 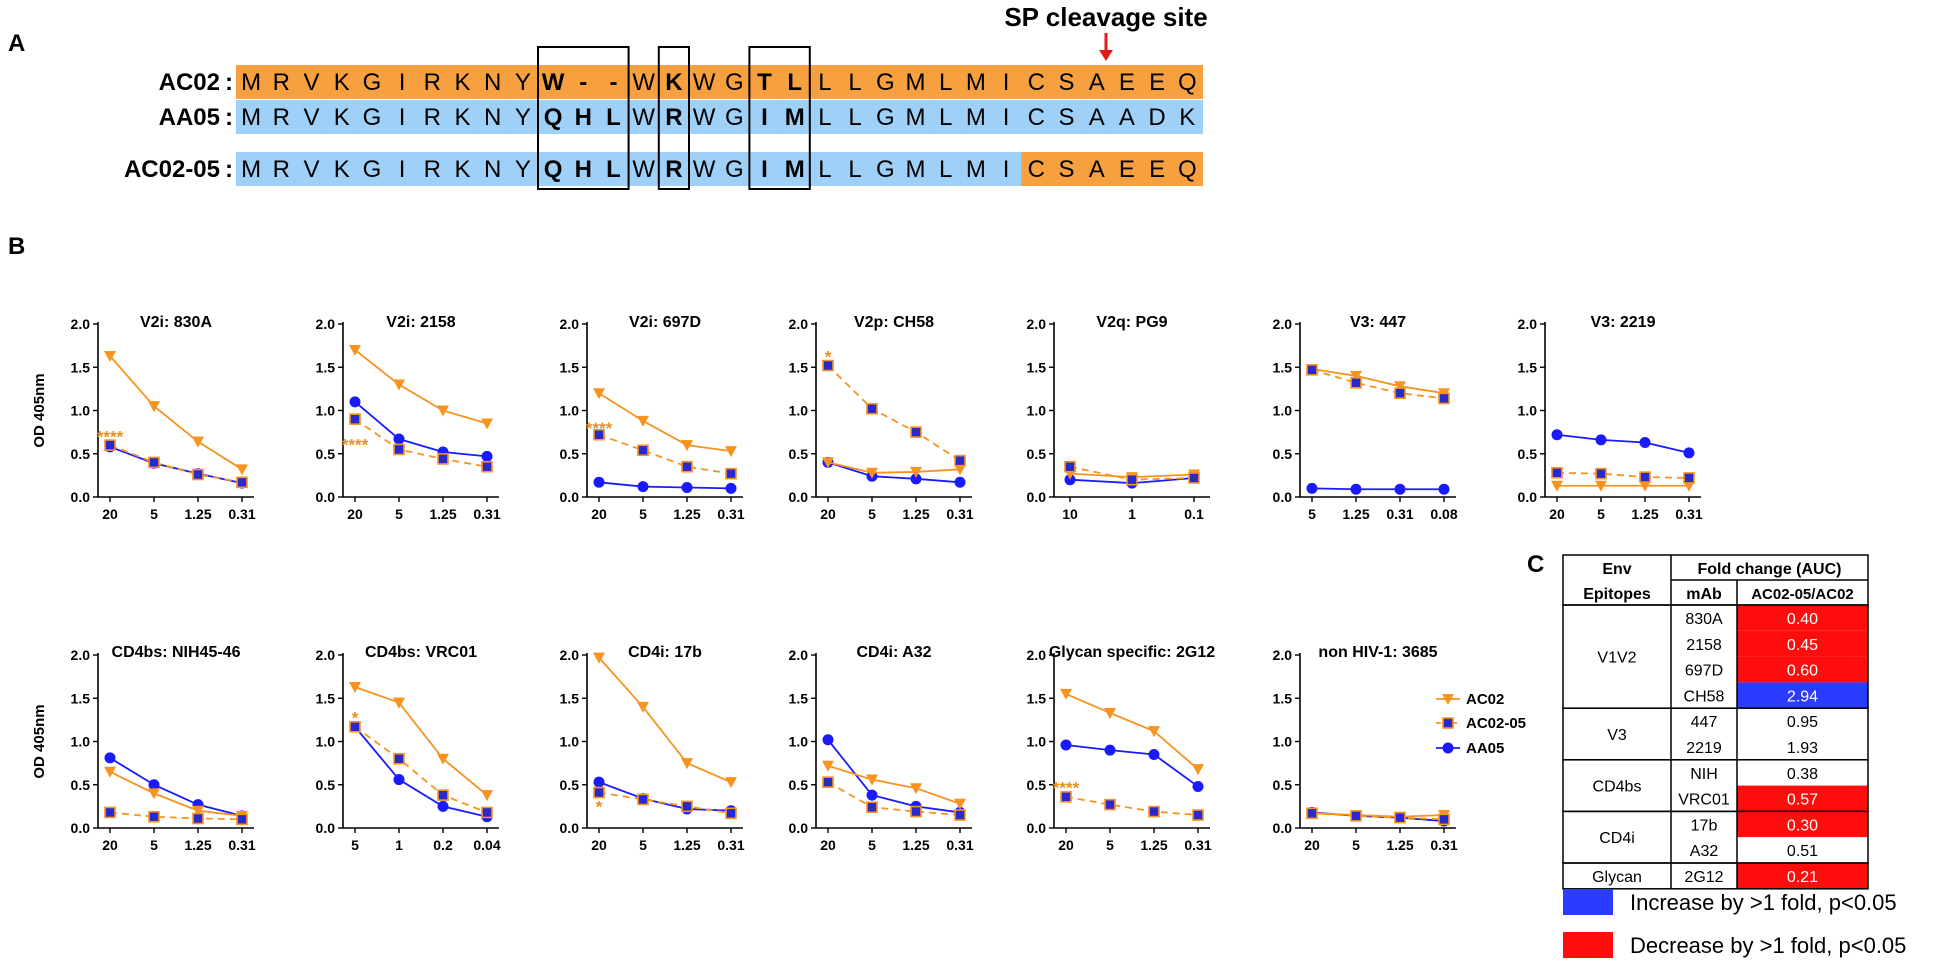 I want to click on x-tick-label: 1.25, so click(x=197, y=845).